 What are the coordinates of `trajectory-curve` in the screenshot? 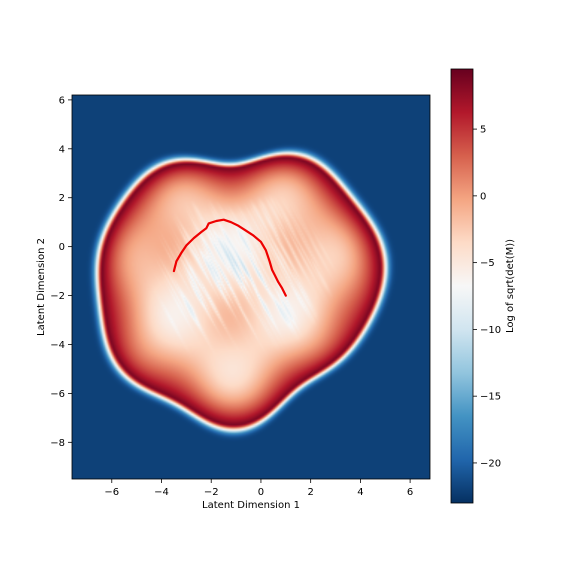 It's located at (229, 257).